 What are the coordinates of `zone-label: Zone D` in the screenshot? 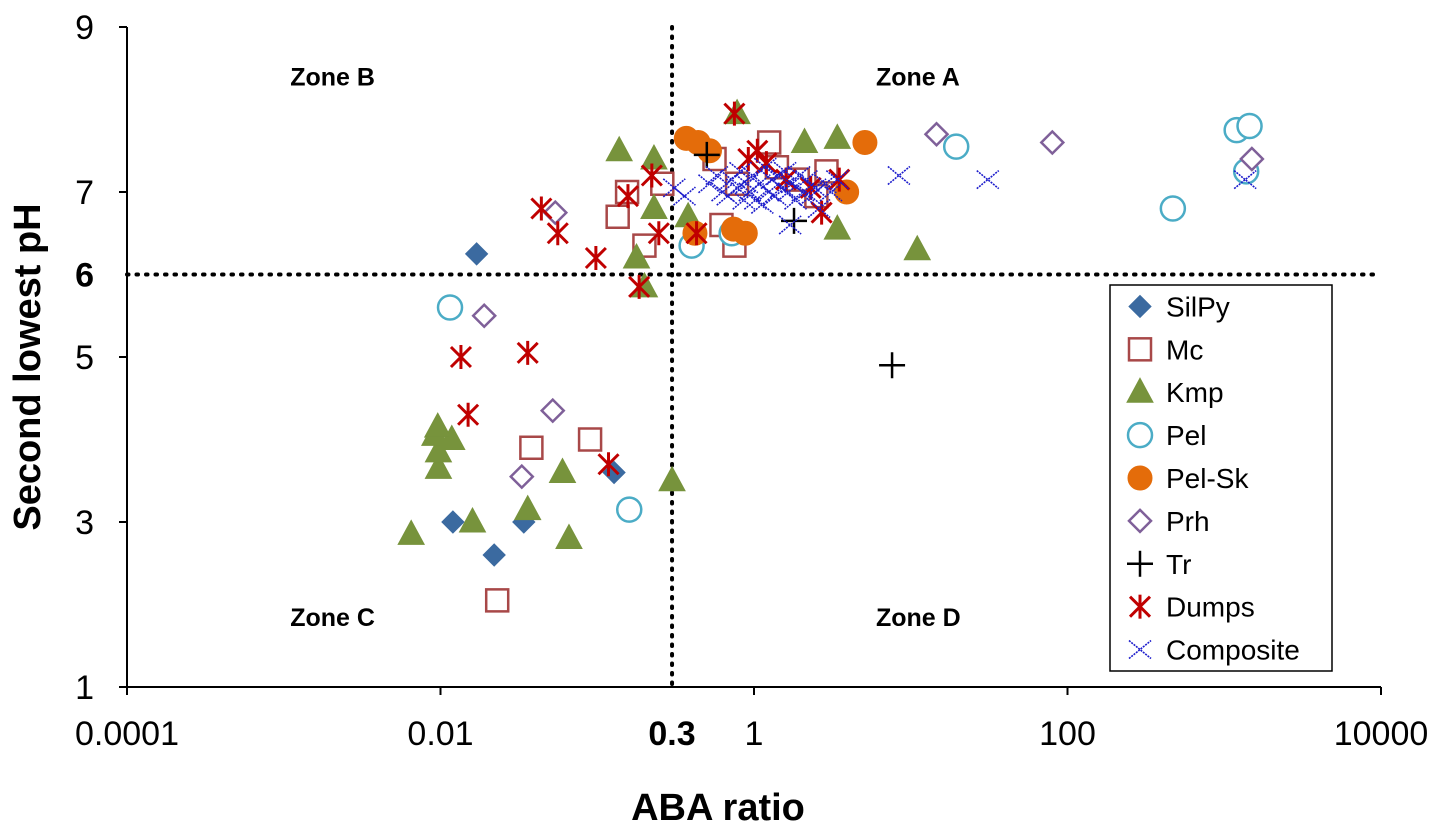 It's located at (918, 618).